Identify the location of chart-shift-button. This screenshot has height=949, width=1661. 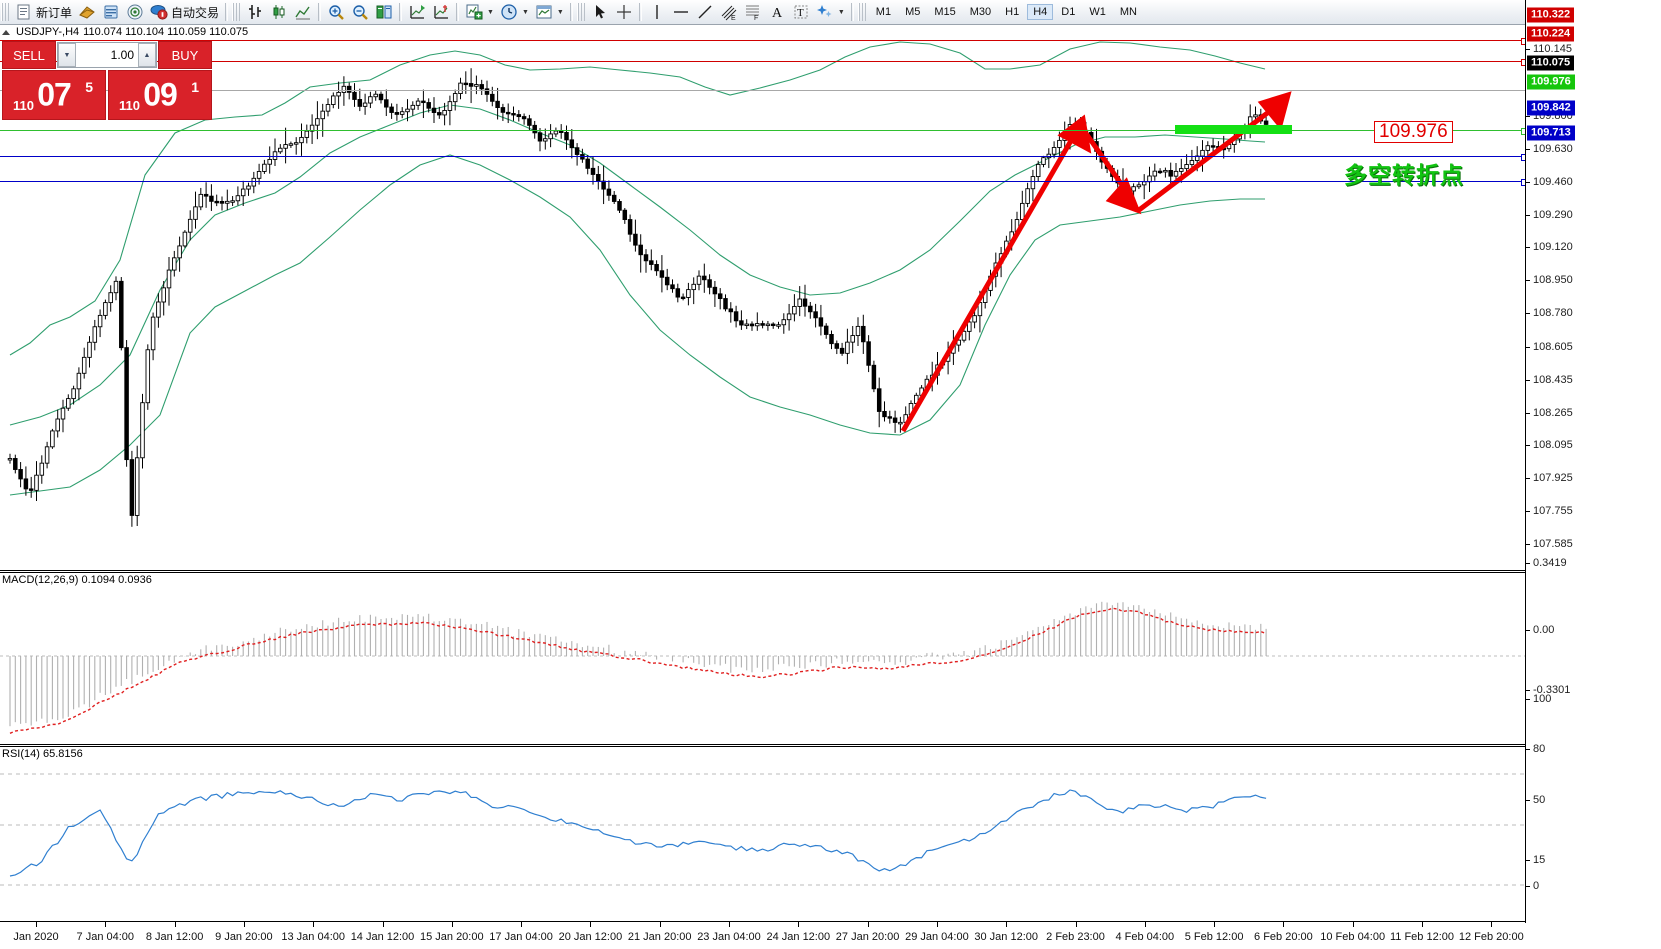
(441, 12).